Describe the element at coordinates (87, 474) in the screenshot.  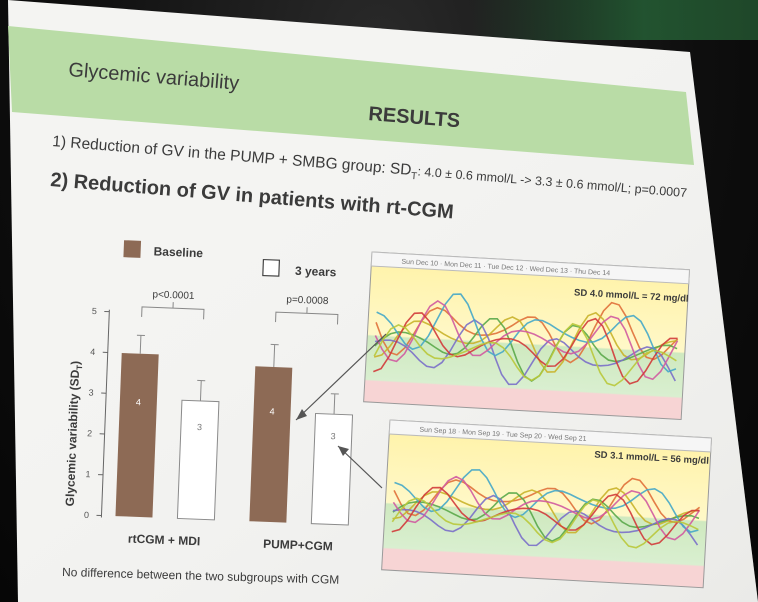
I see `y-tick-label: 1` at that location.